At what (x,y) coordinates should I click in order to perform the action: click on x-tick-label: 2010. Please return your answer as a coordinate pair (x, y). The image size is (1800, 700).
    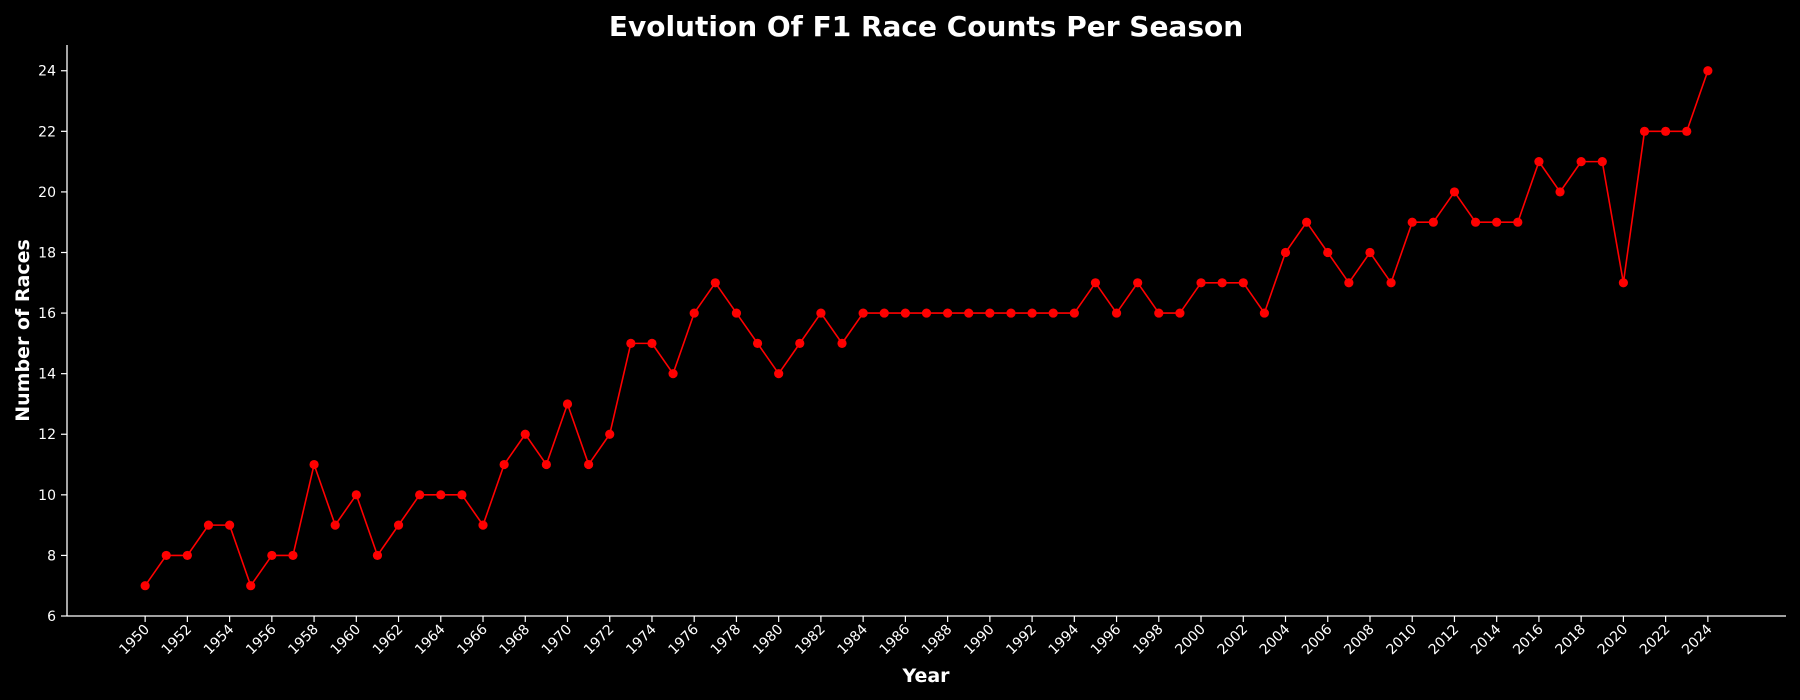
    Looking at the image, I should click on (1402, 640).